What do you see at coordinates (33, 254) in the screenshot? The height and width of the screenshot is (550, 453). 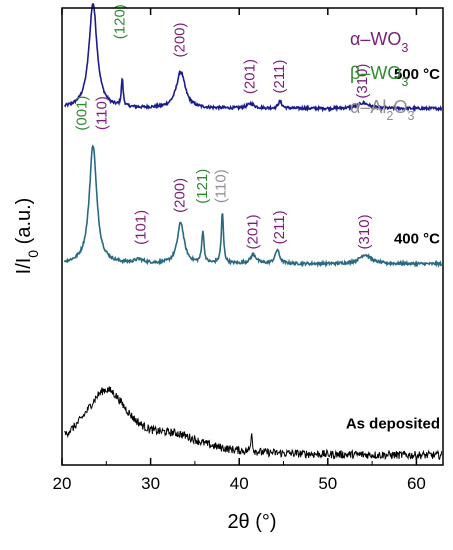 I see `y-axis-title-subscript: 0` at bounding box center [33, 254].